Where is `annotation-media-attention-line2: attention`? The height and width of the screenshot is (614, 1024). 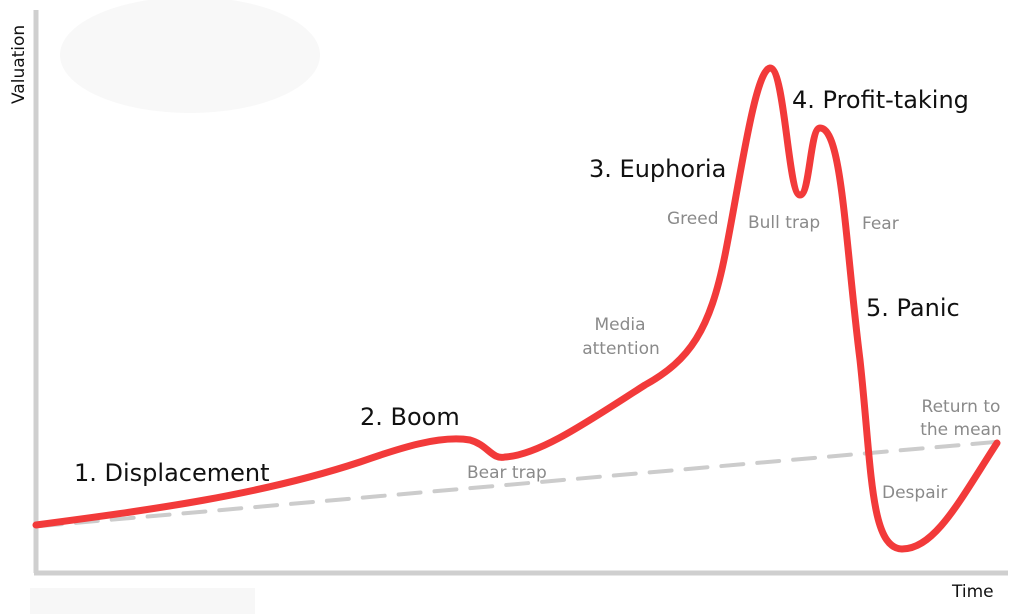
annotation-media-attention-line2: attention is located at coordinates (621, 349).